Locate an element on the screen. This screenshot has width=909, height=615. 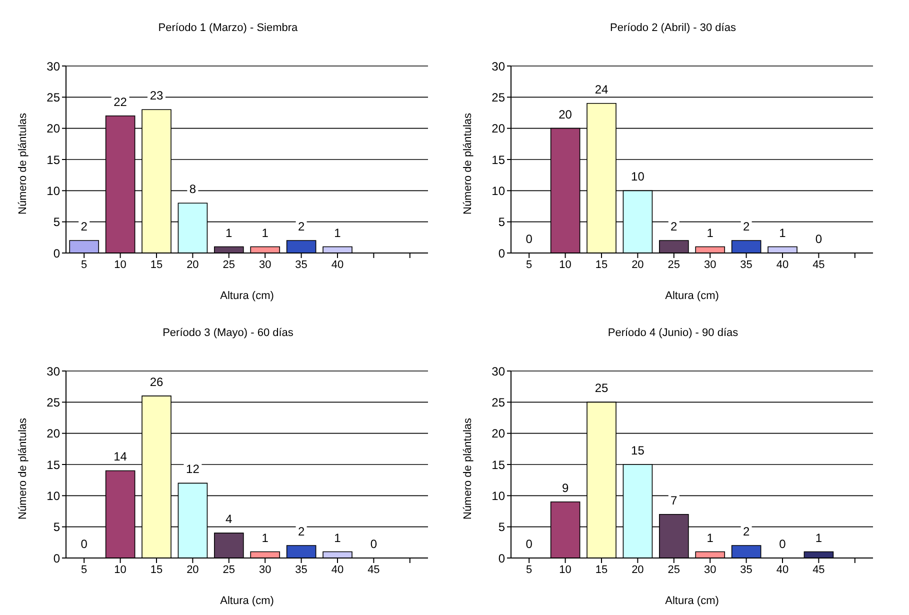
data-label: 10 is located at coordinates (638, 177).